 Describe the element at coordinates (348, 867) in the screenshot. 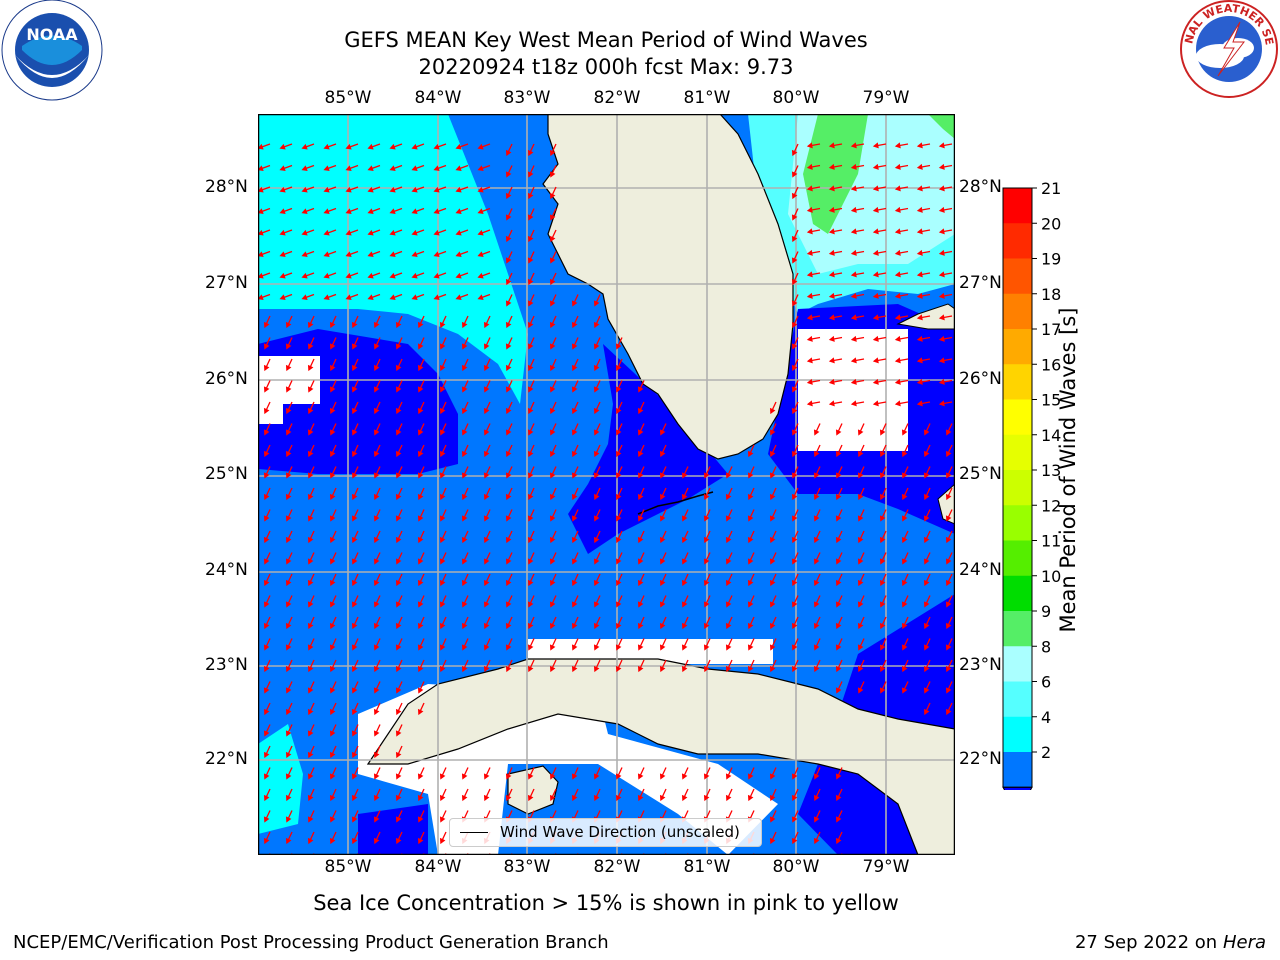

I see `lon-tick-bottom: 85°W` at that location.